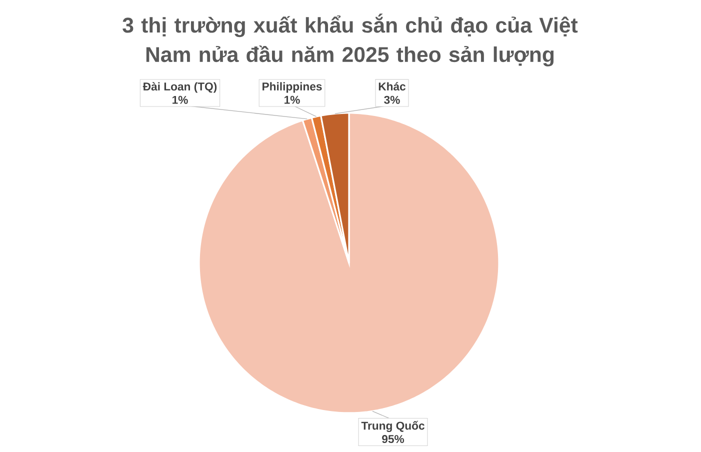 This screenshot has height=452, width=701. Describe the element at coordinates (392, 426) in the screenshot. I see `slice-label: Trung Quốc` at that location.